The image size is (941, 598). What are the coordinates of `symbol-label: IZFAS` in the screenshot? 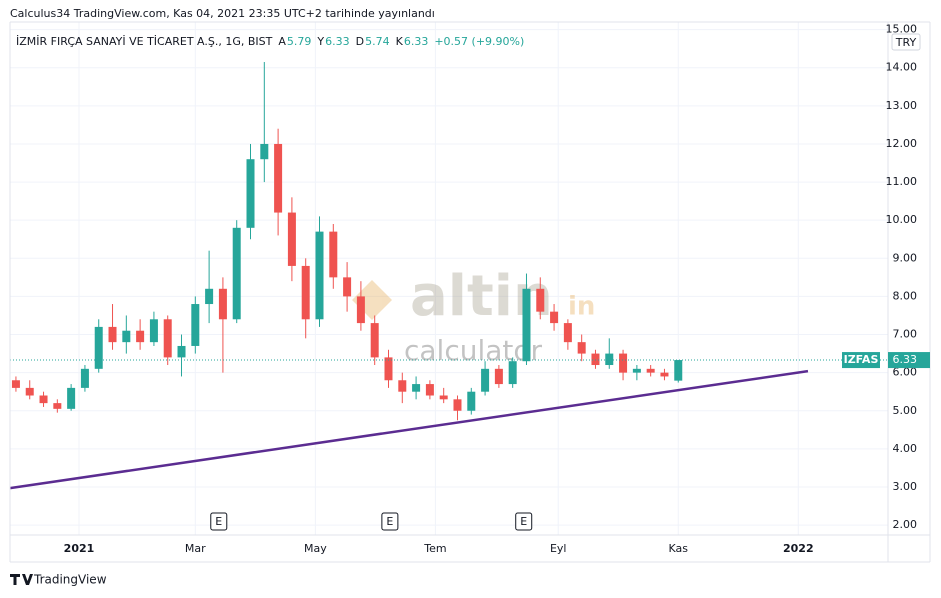 It's located at (861, 359).